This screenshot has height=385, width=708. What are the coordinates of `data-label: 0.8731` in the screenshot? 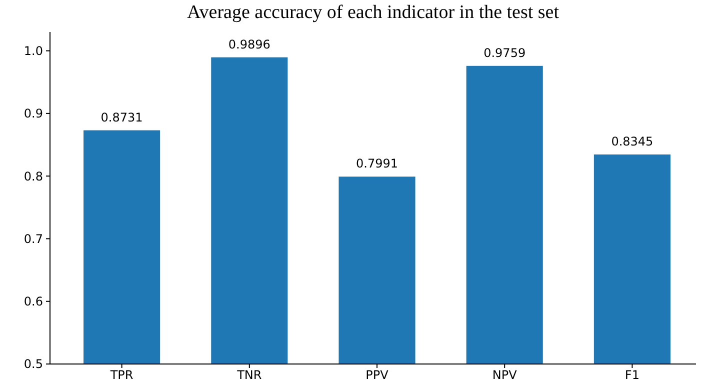 It's located at (121, 117).